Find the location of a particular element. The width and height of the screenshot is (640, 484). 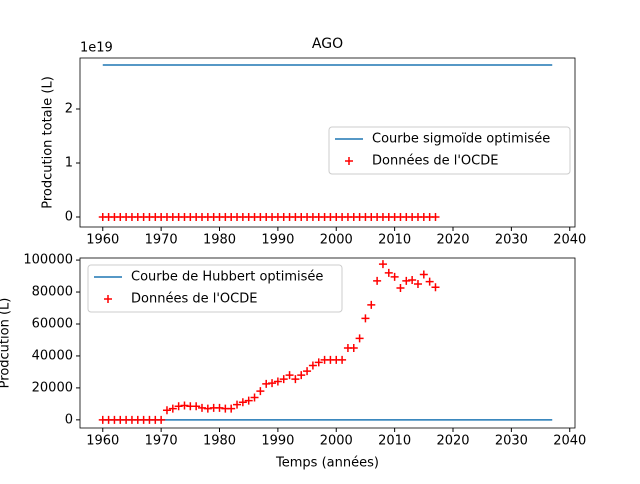

y-tick-label: 2 is located at coordinates (69, 108).